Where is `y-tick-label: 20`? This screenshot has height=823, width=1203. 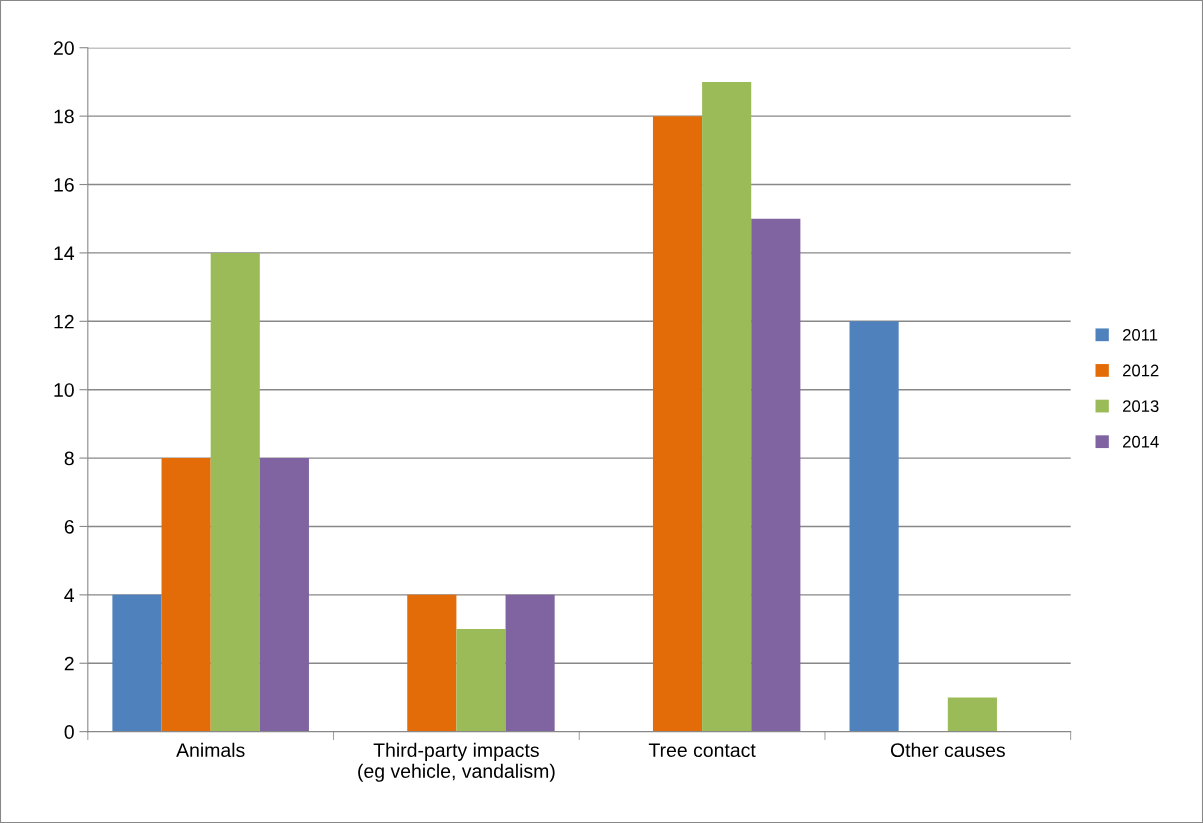 y-tick-label: 20 is located at coordinates (63, 48).